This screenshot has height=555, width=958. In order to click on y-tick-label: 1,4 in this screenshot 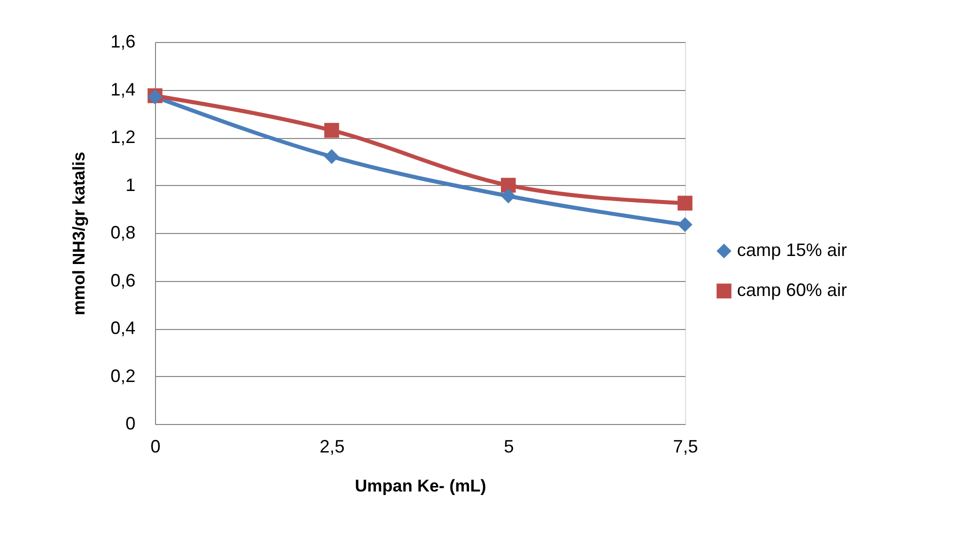, I will do `click(123, 89)`.